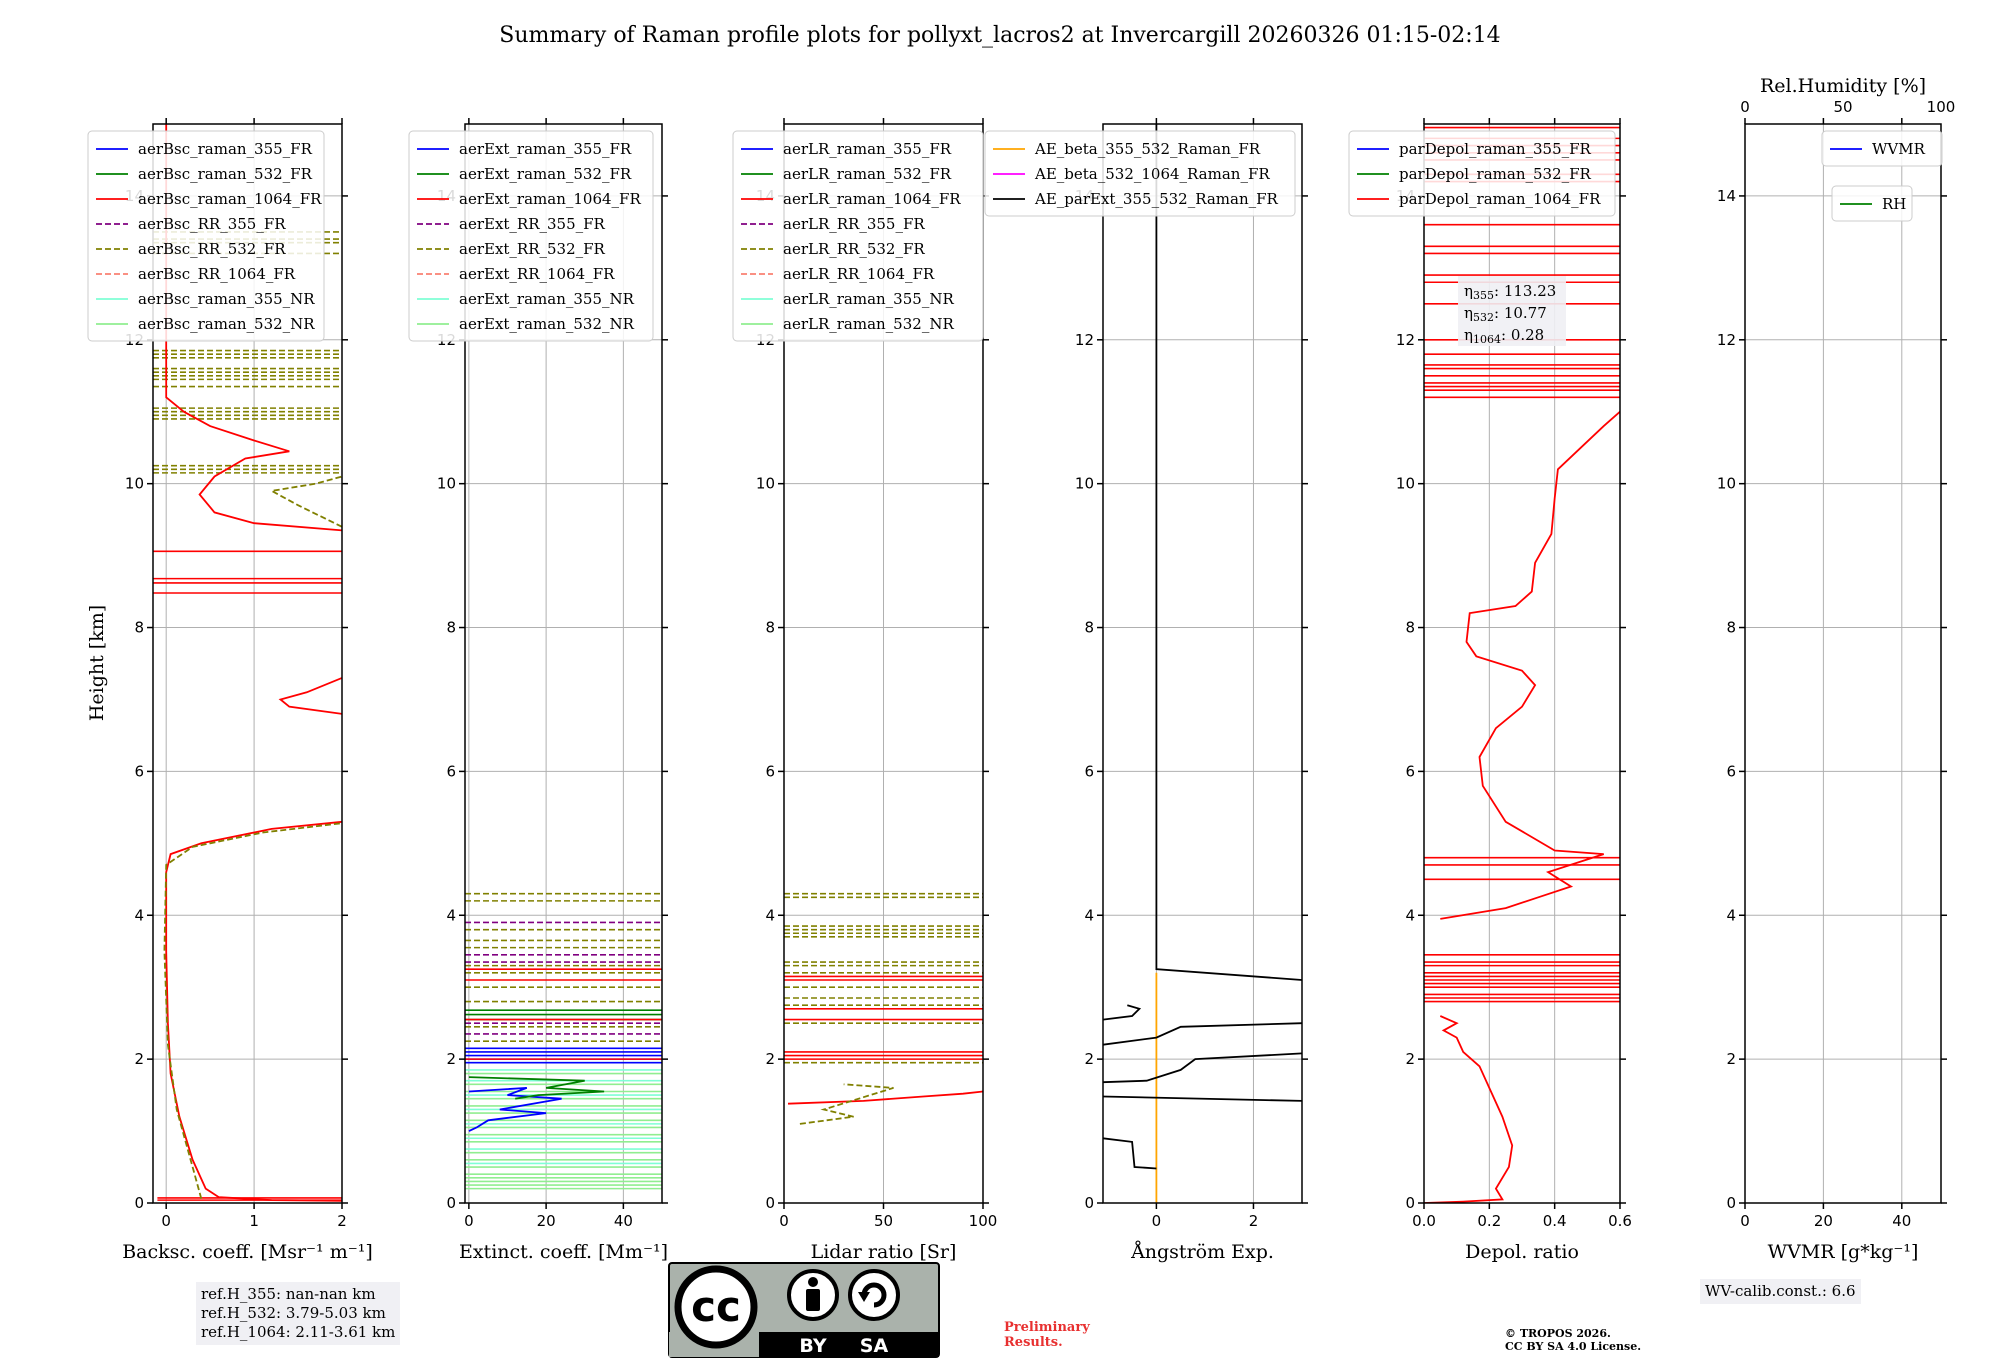  I want to click on ref-height-1064: ref.H_1064: 2.11-3.61 km, so click(298, 1332).